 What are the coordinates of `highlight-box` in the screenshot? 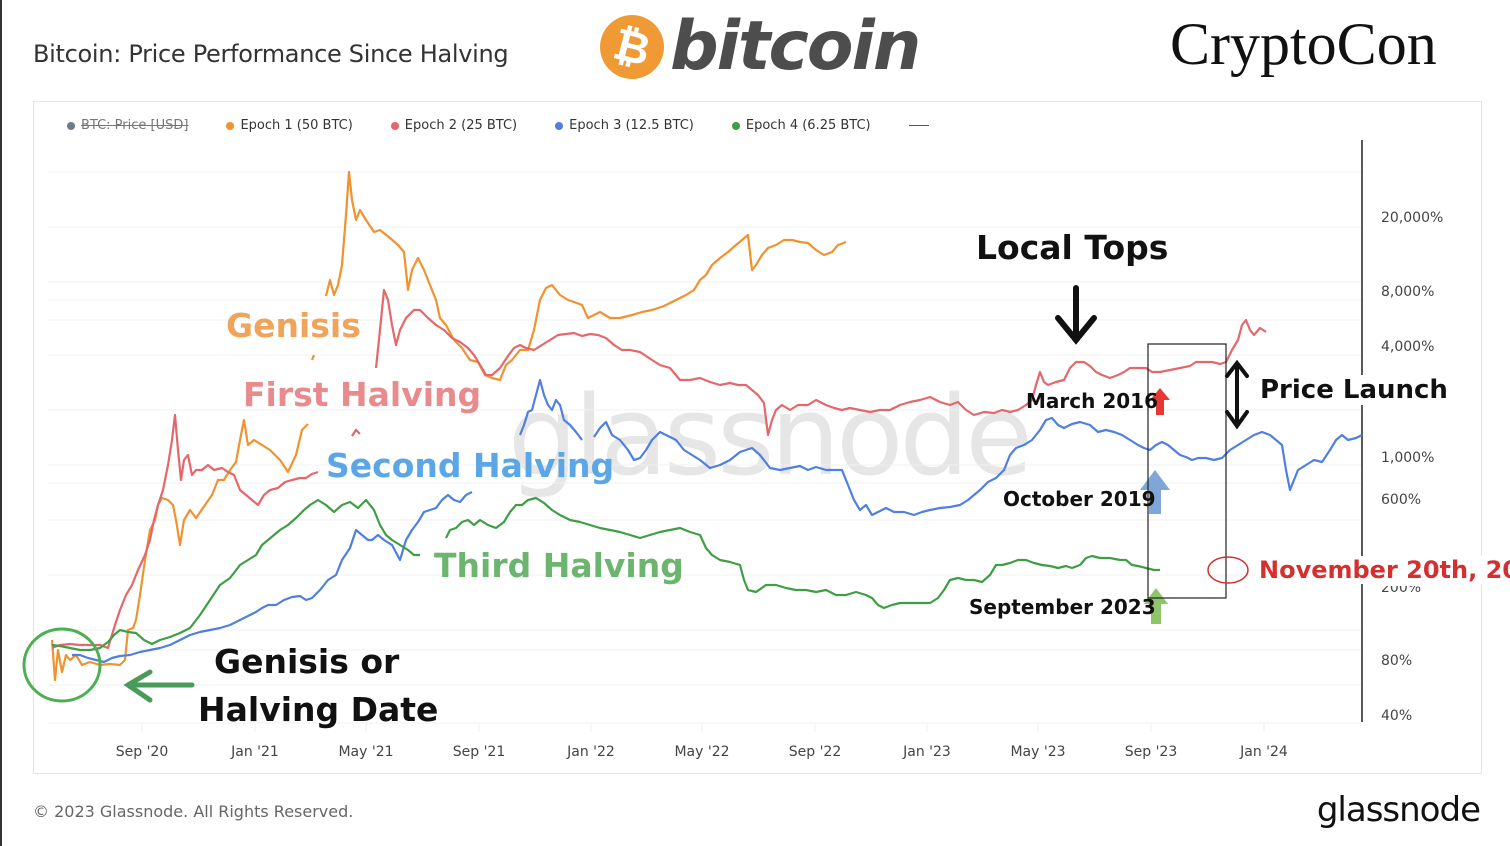 It's located at (1187, 471).